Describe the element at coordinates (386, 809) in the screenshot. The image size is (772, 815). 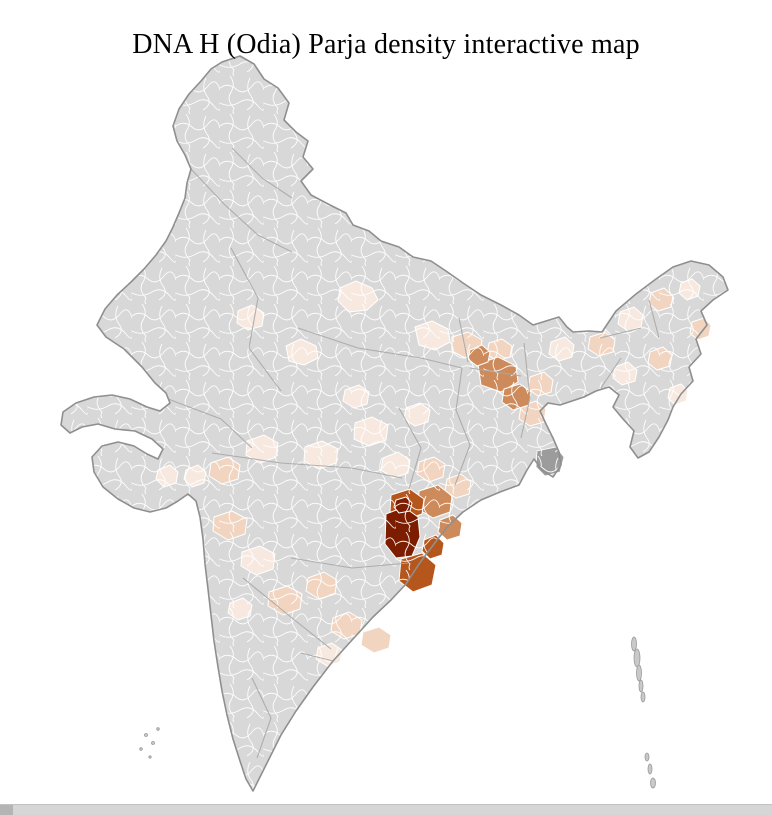
I see `bottom-bar` at that location.